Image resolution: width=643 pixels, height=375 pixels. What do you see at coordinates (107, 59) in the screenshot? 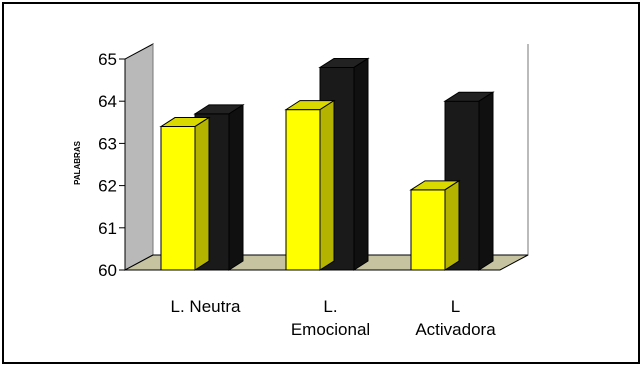
I see `y-tick-label: 65` at bounding box center [107, 59].